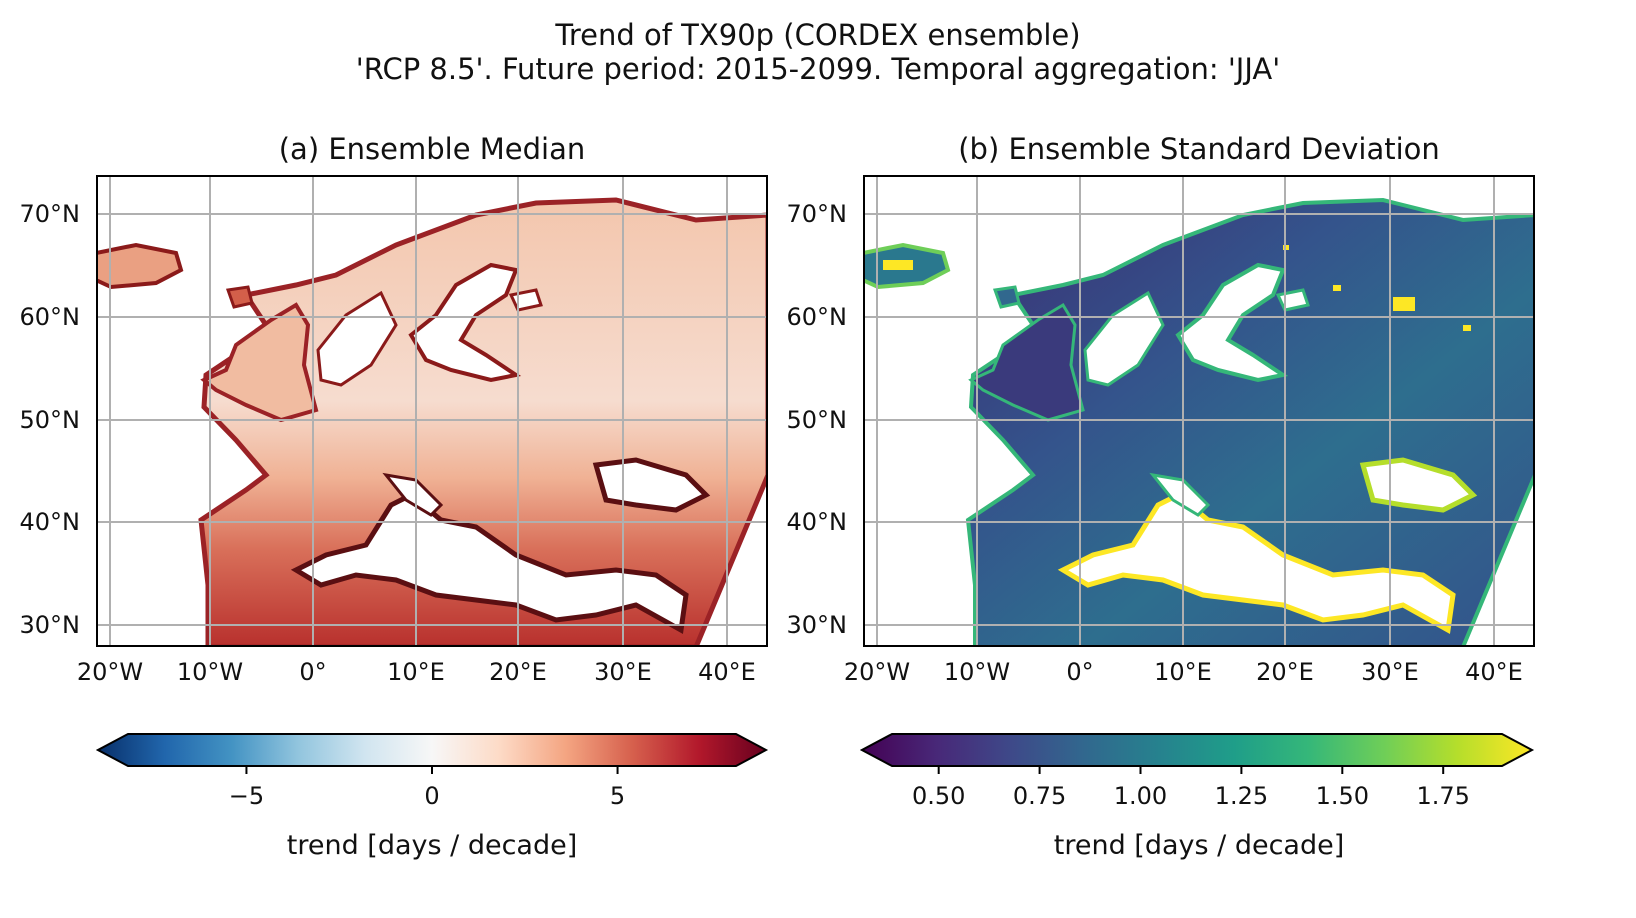  I want to click on panel-a-lon-30e: 30°E, so click(623, 672).